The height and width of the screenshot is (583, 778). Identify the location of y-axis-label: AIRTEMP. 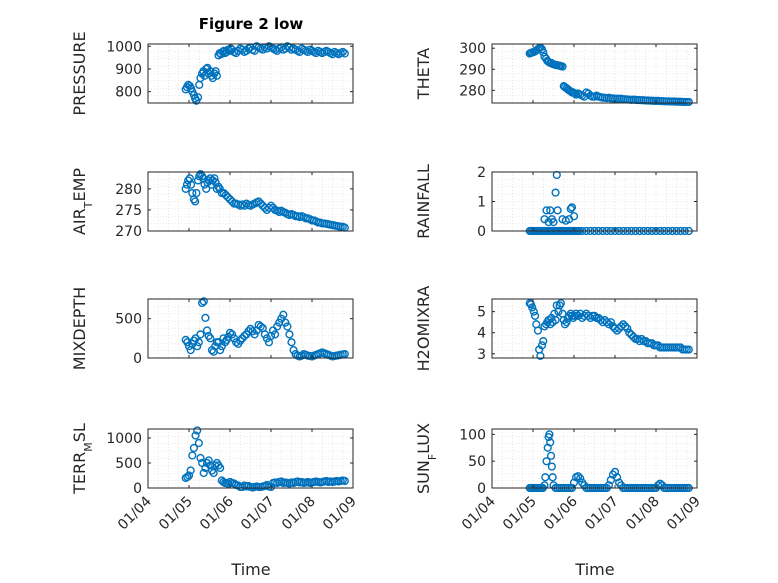
(82, 201).